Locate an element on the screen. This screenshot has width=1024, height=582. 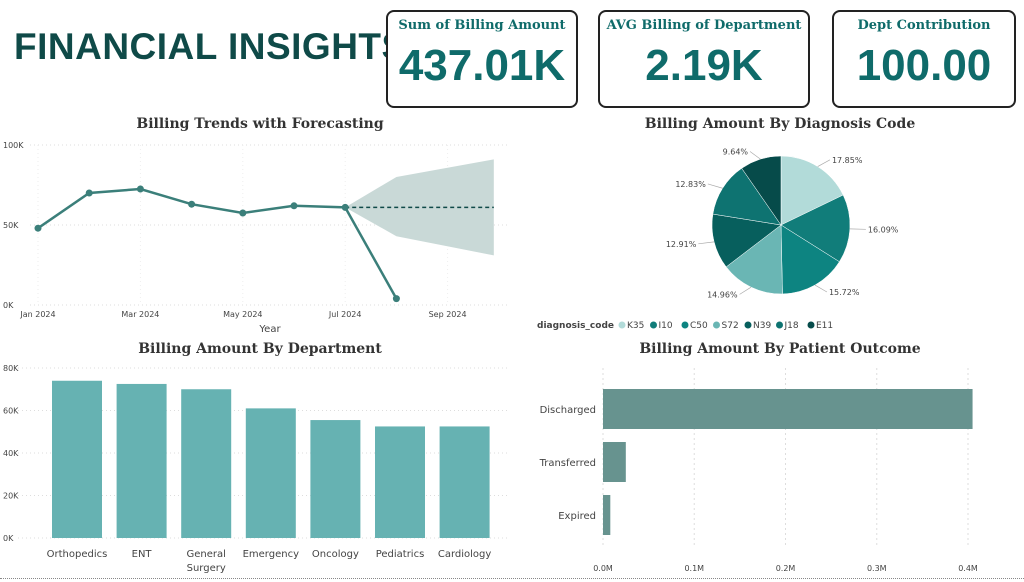
x-tick-label: May 2024 is located at coordinates (242, 314).